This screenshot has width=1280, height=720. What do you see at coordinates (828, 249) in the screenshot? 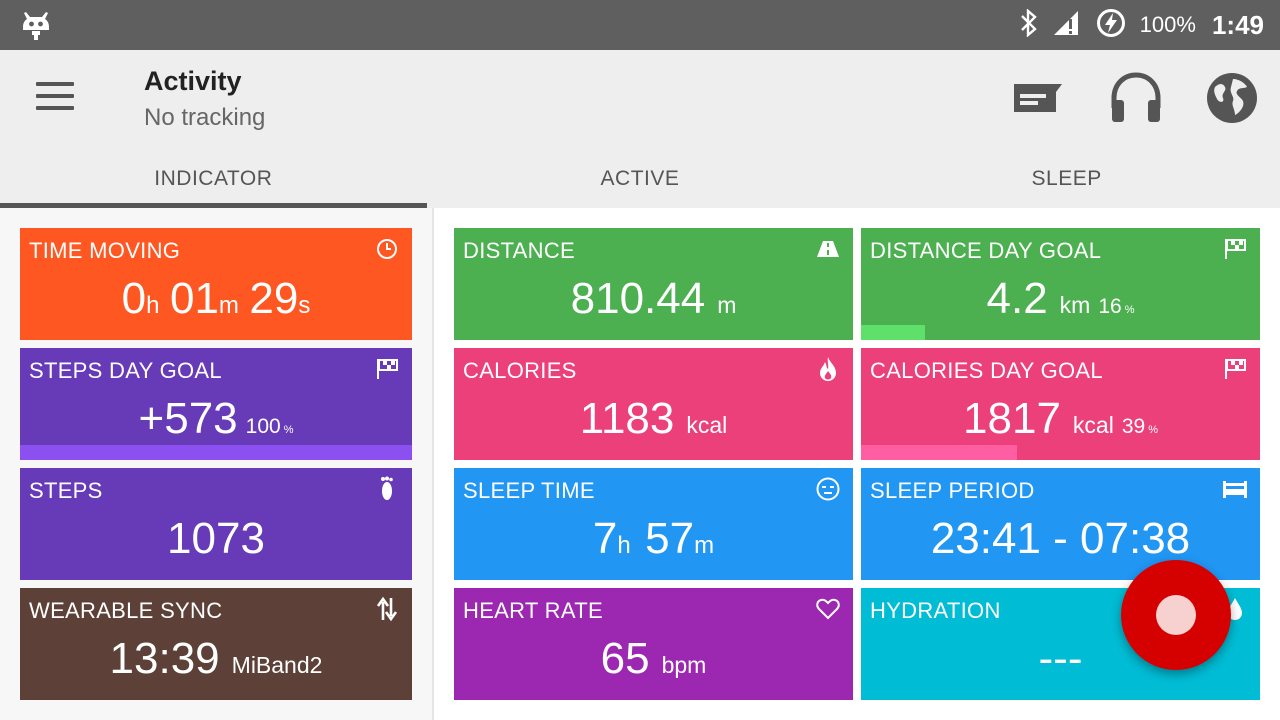
I see `road-icon` at bounding box center [828, 249].